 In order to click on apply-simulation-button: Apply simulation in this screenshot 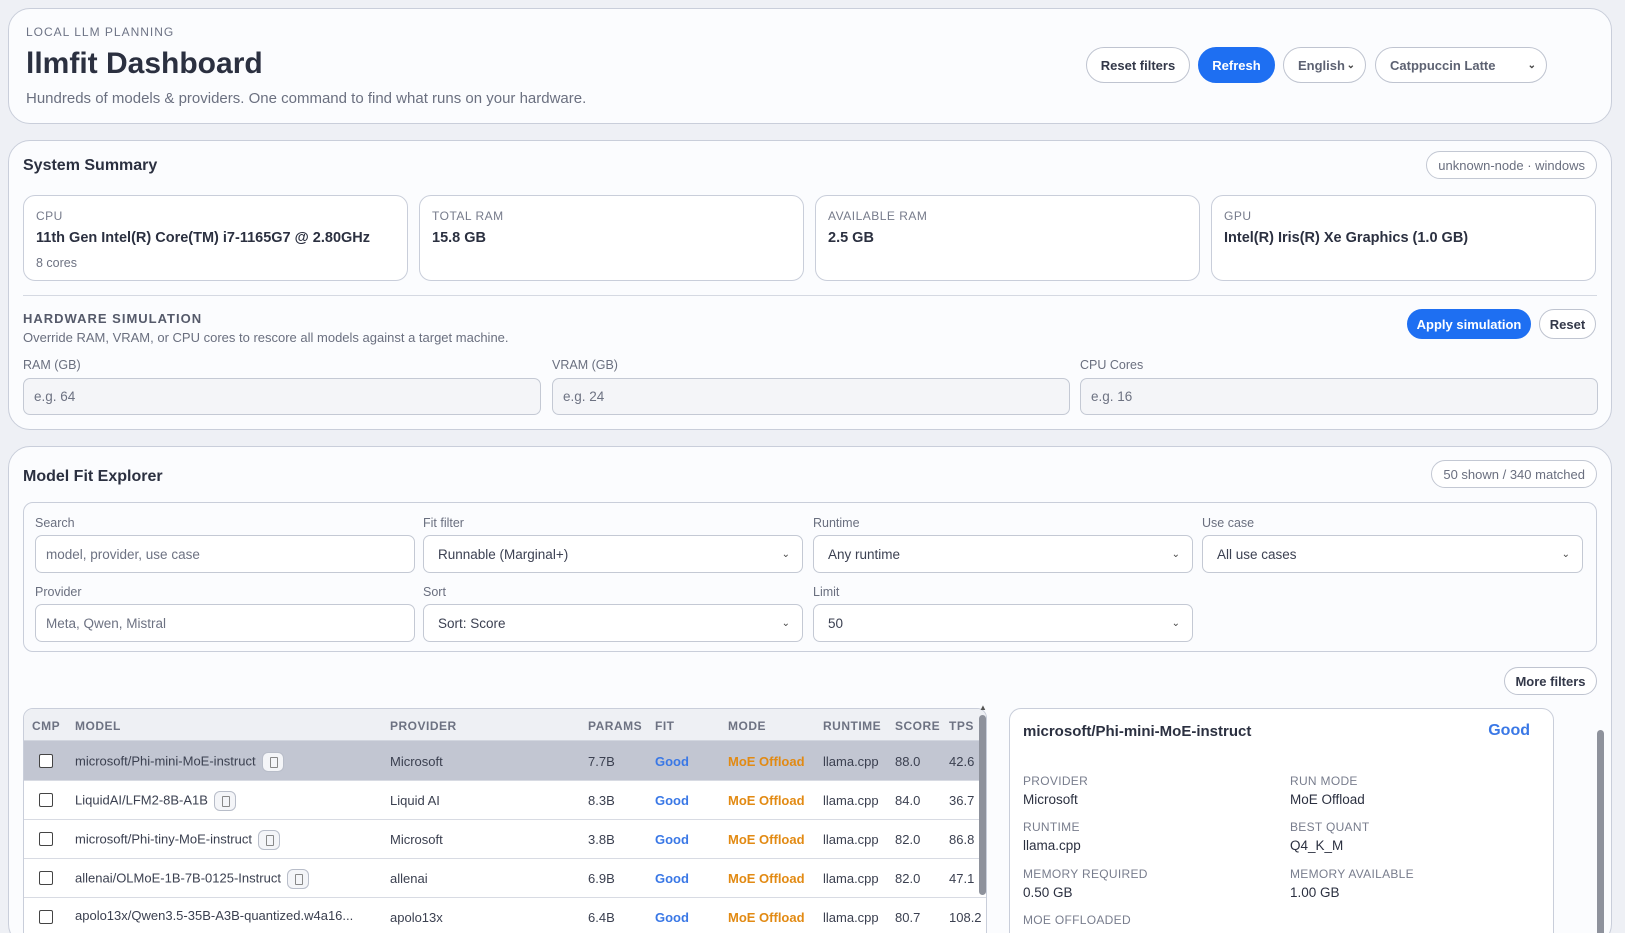, I will do `click(1469, 324)`.